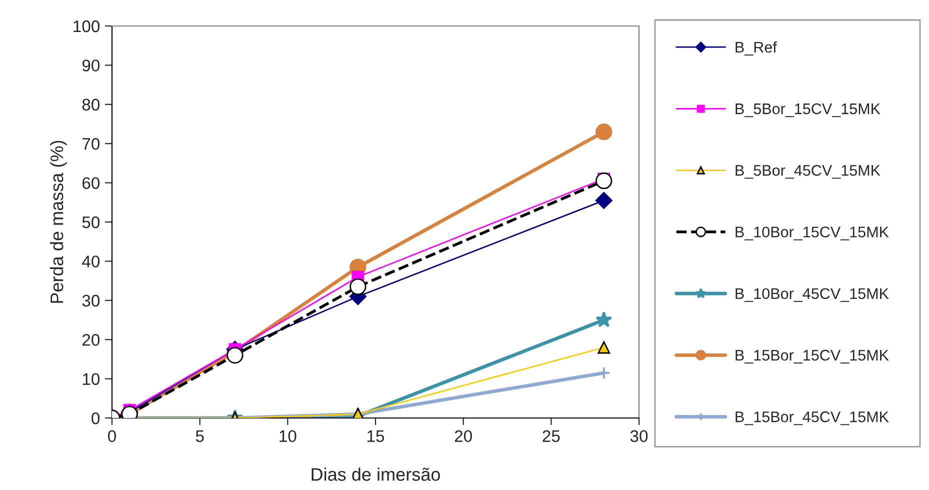  What do you see at coordinates (812, 418) in the screenshot?
I see `legend-label: B_15Bor_45CV_15MK` at bounding box center [812, 418].